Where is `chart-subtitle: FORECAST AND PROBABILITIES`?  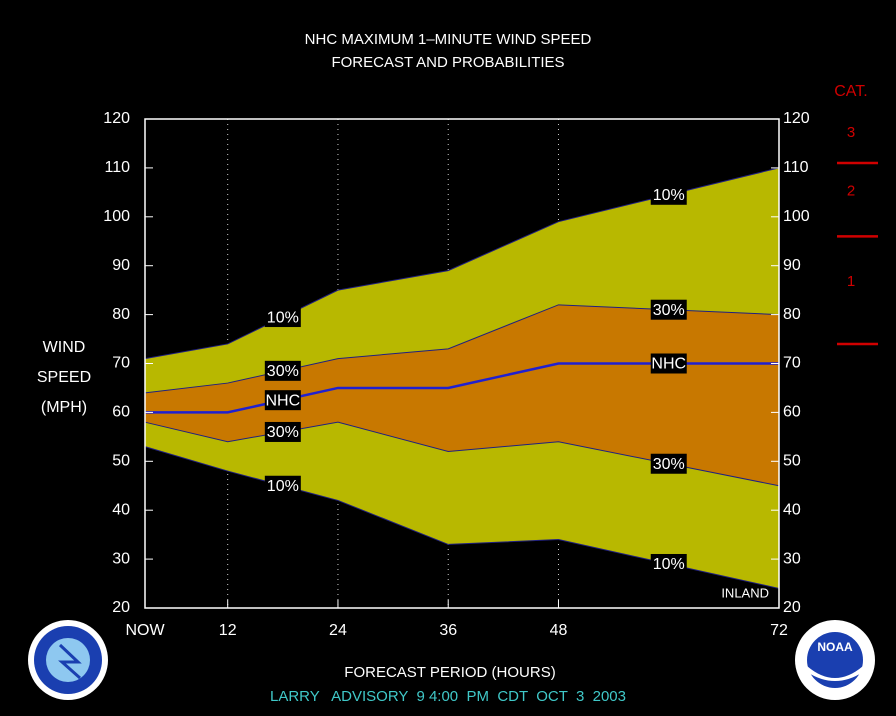 chart-subtitle: FORECAST AND PROBABILITIES is located at coordinates (447, 62).